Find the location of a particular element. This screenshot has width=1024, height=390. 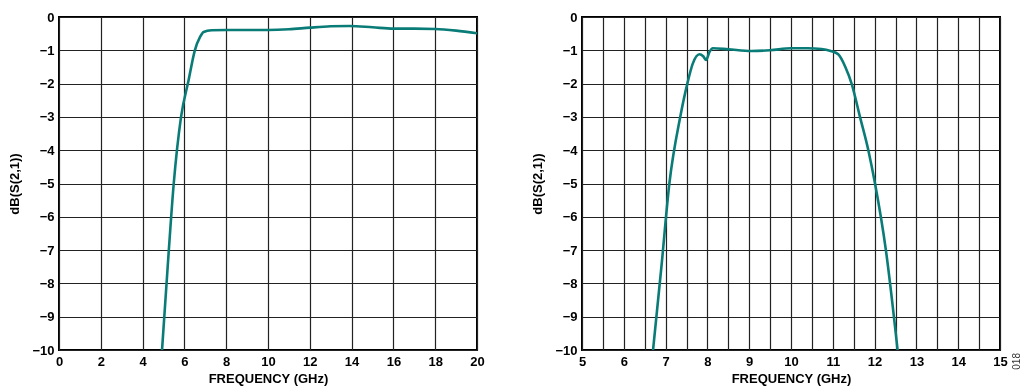

x-tick-label: 11 is located at coordinates (833, 361).